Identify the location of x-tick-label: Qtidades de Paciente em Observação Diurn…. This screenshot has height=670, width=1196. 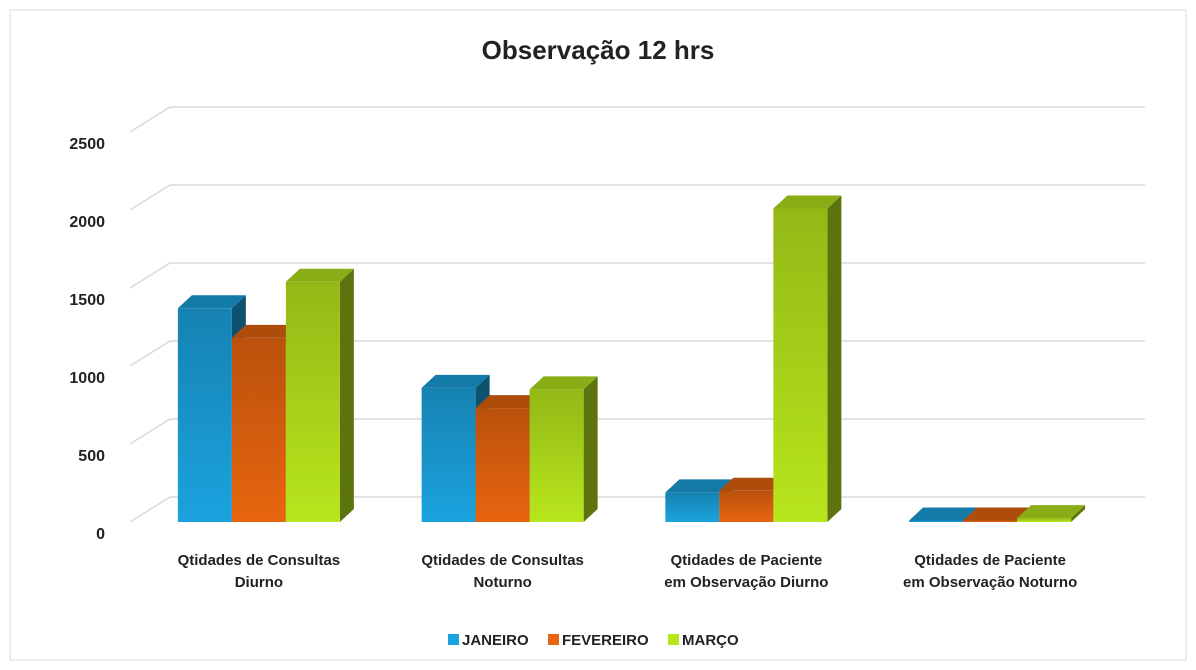
(746, 571).